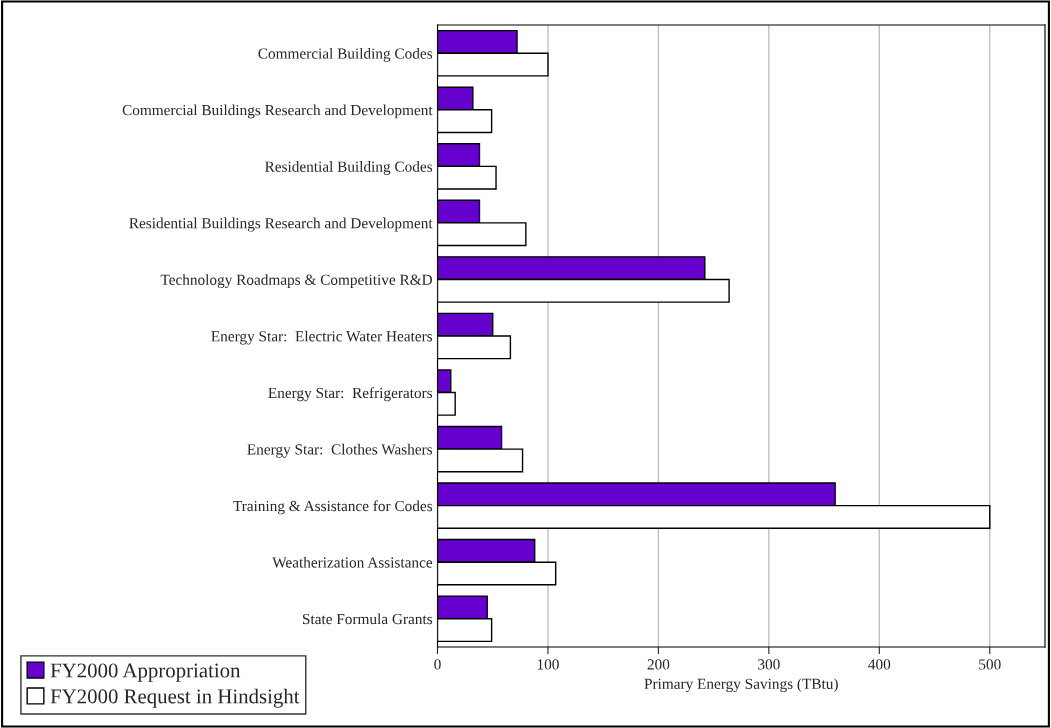  What do you see at coordinates (437, 664) in the screenshot?
I see `x-tick-label: 0` at bounding box center [437, 664].